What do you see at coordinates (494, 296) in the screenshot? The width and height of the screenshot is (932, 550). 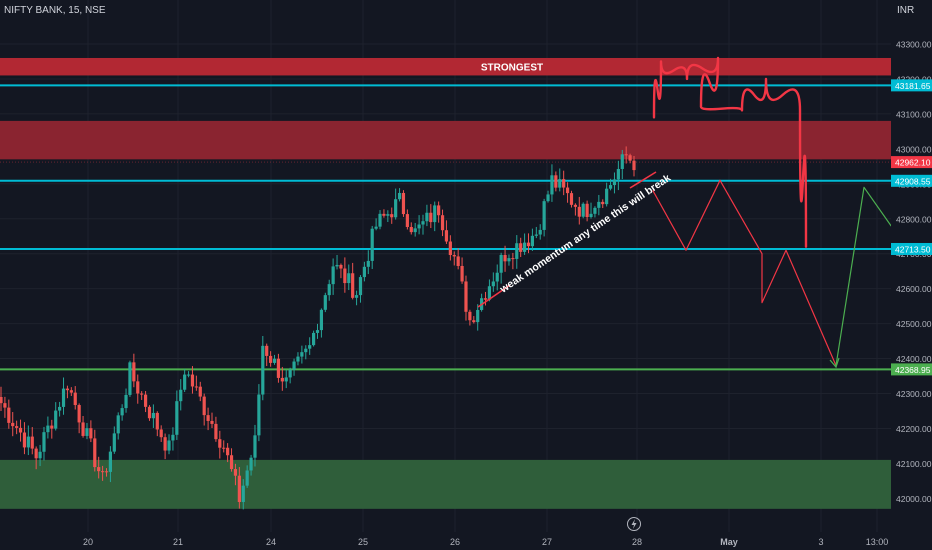 I see `annotation-arrow-left` at bounding box center [494, 296].